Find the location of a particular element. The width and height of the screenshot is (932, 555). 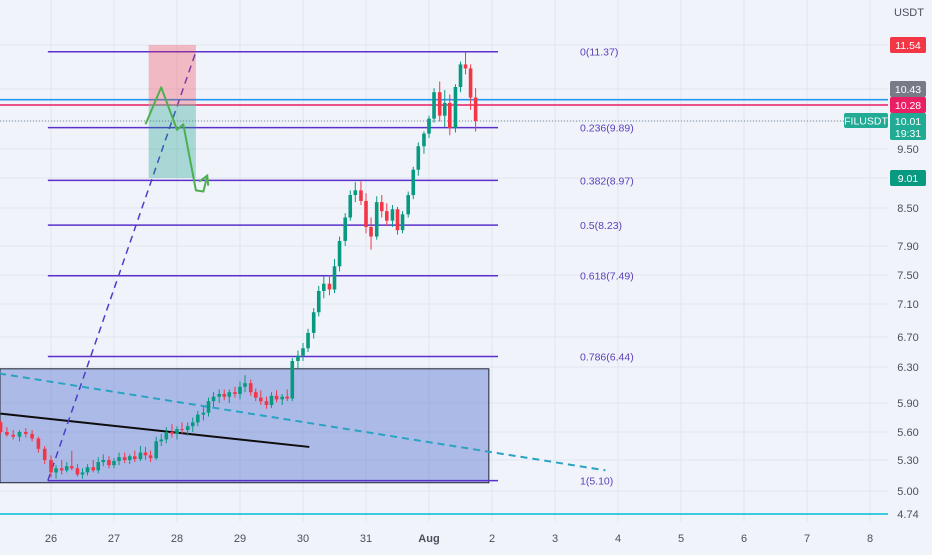

trendline-cyan-dashed is located at coordinates (303, 421).